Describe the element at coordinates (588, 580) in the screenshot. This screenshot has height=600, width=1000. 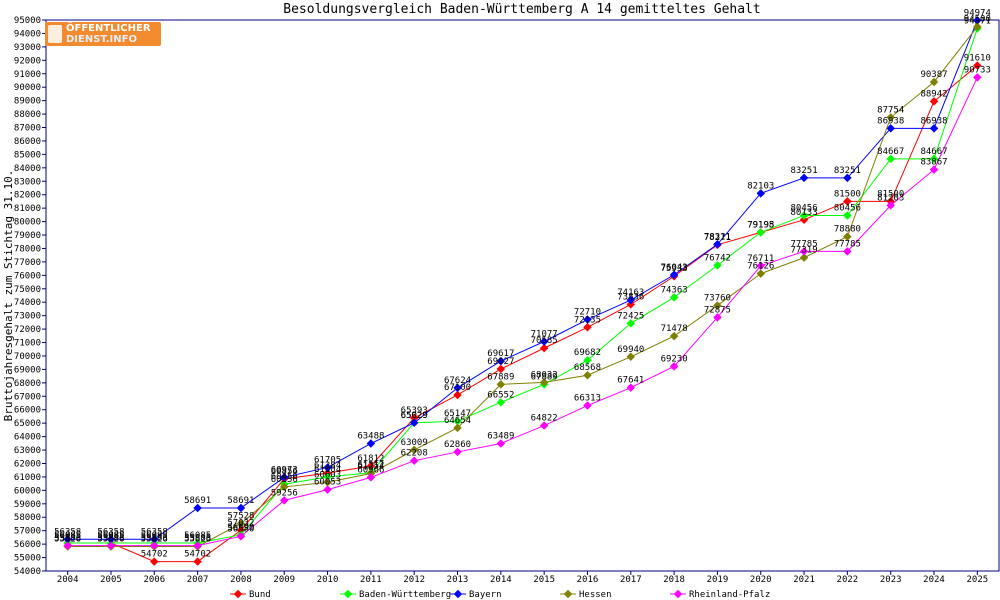
I see `x-tick-label: 2016` at that location.